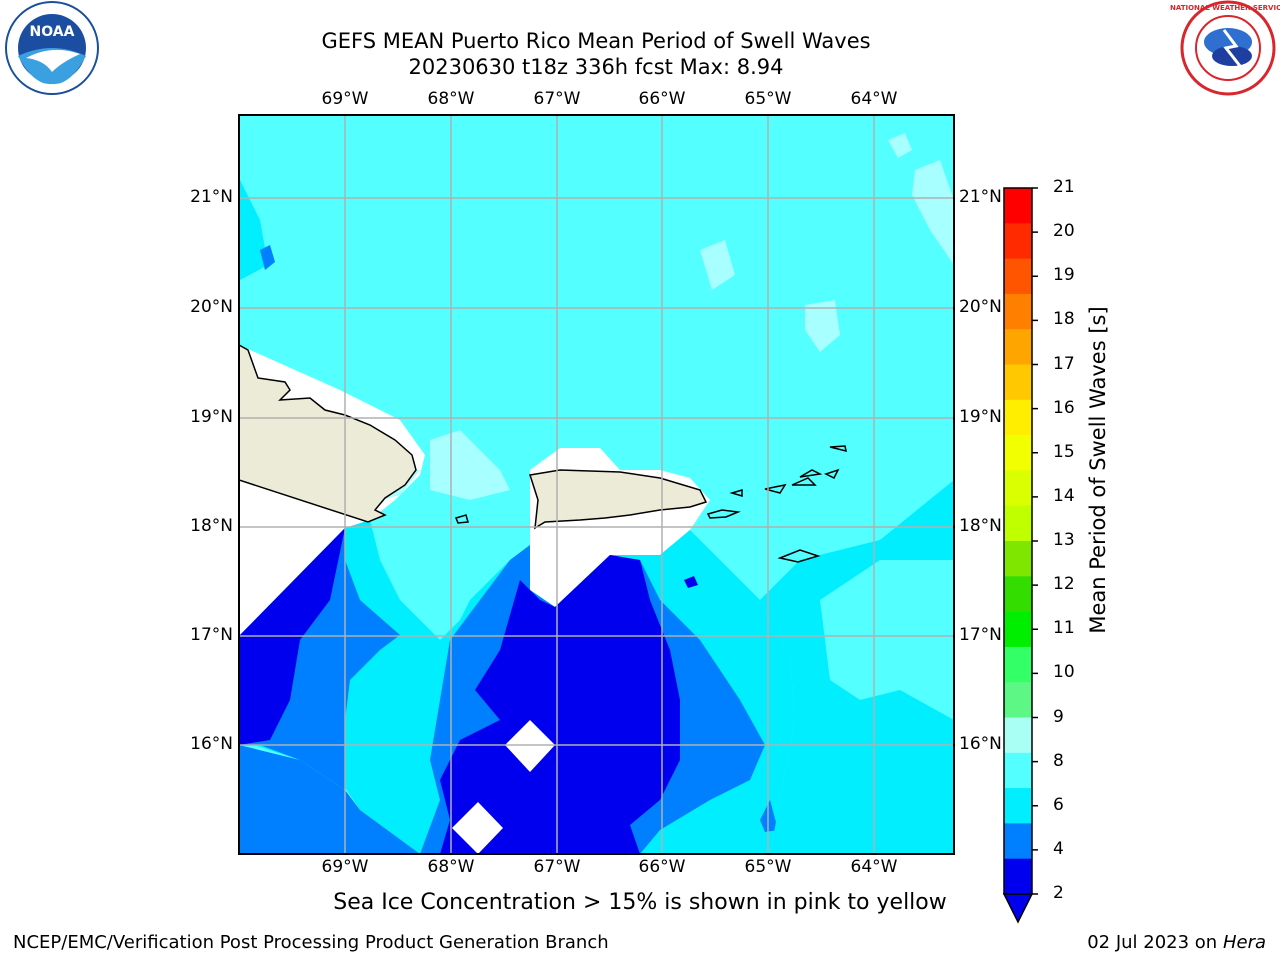 The width and height of the screenshot is (1280, 960). I want to click on lat-label-left: 17°N, so click(211, 635).